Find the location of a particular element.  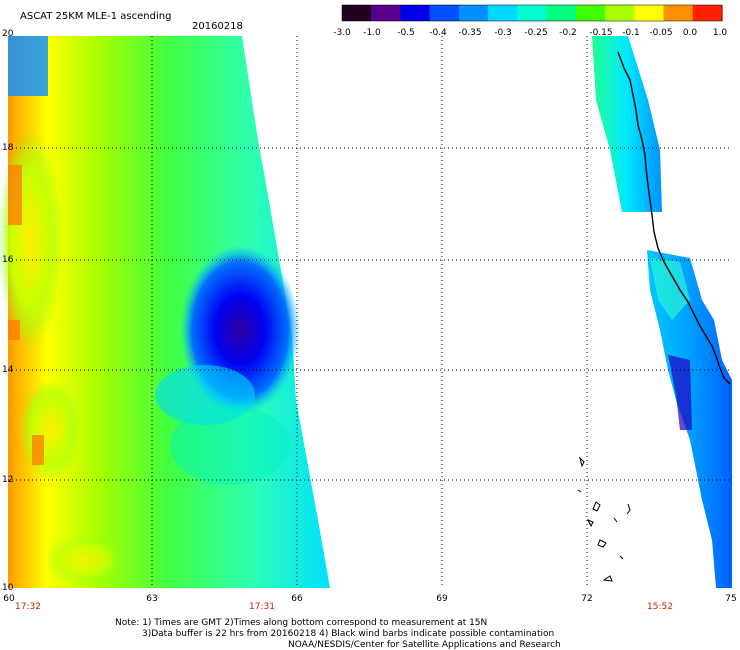

latitude-labels: 20 18 16 14 12 10 is located at coordinates (8, 311).